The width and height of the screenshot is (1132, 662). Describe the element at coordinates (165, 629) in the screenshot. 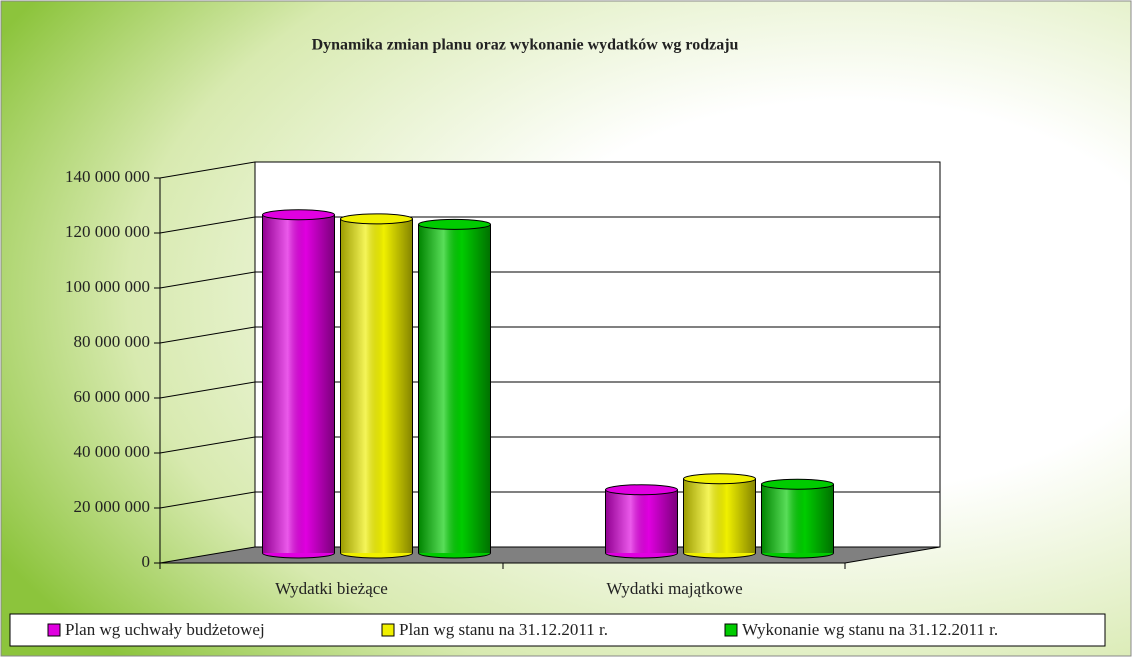

I see `legend-label: Plan wg uchwały budżetowej` at that location.